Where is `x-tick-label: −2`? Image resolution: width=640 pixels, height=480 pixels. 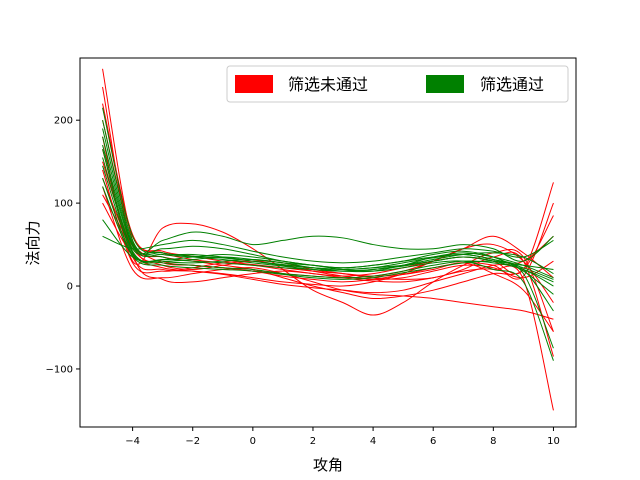
x-tick-label: −2 is located at coordinates (192, 441).